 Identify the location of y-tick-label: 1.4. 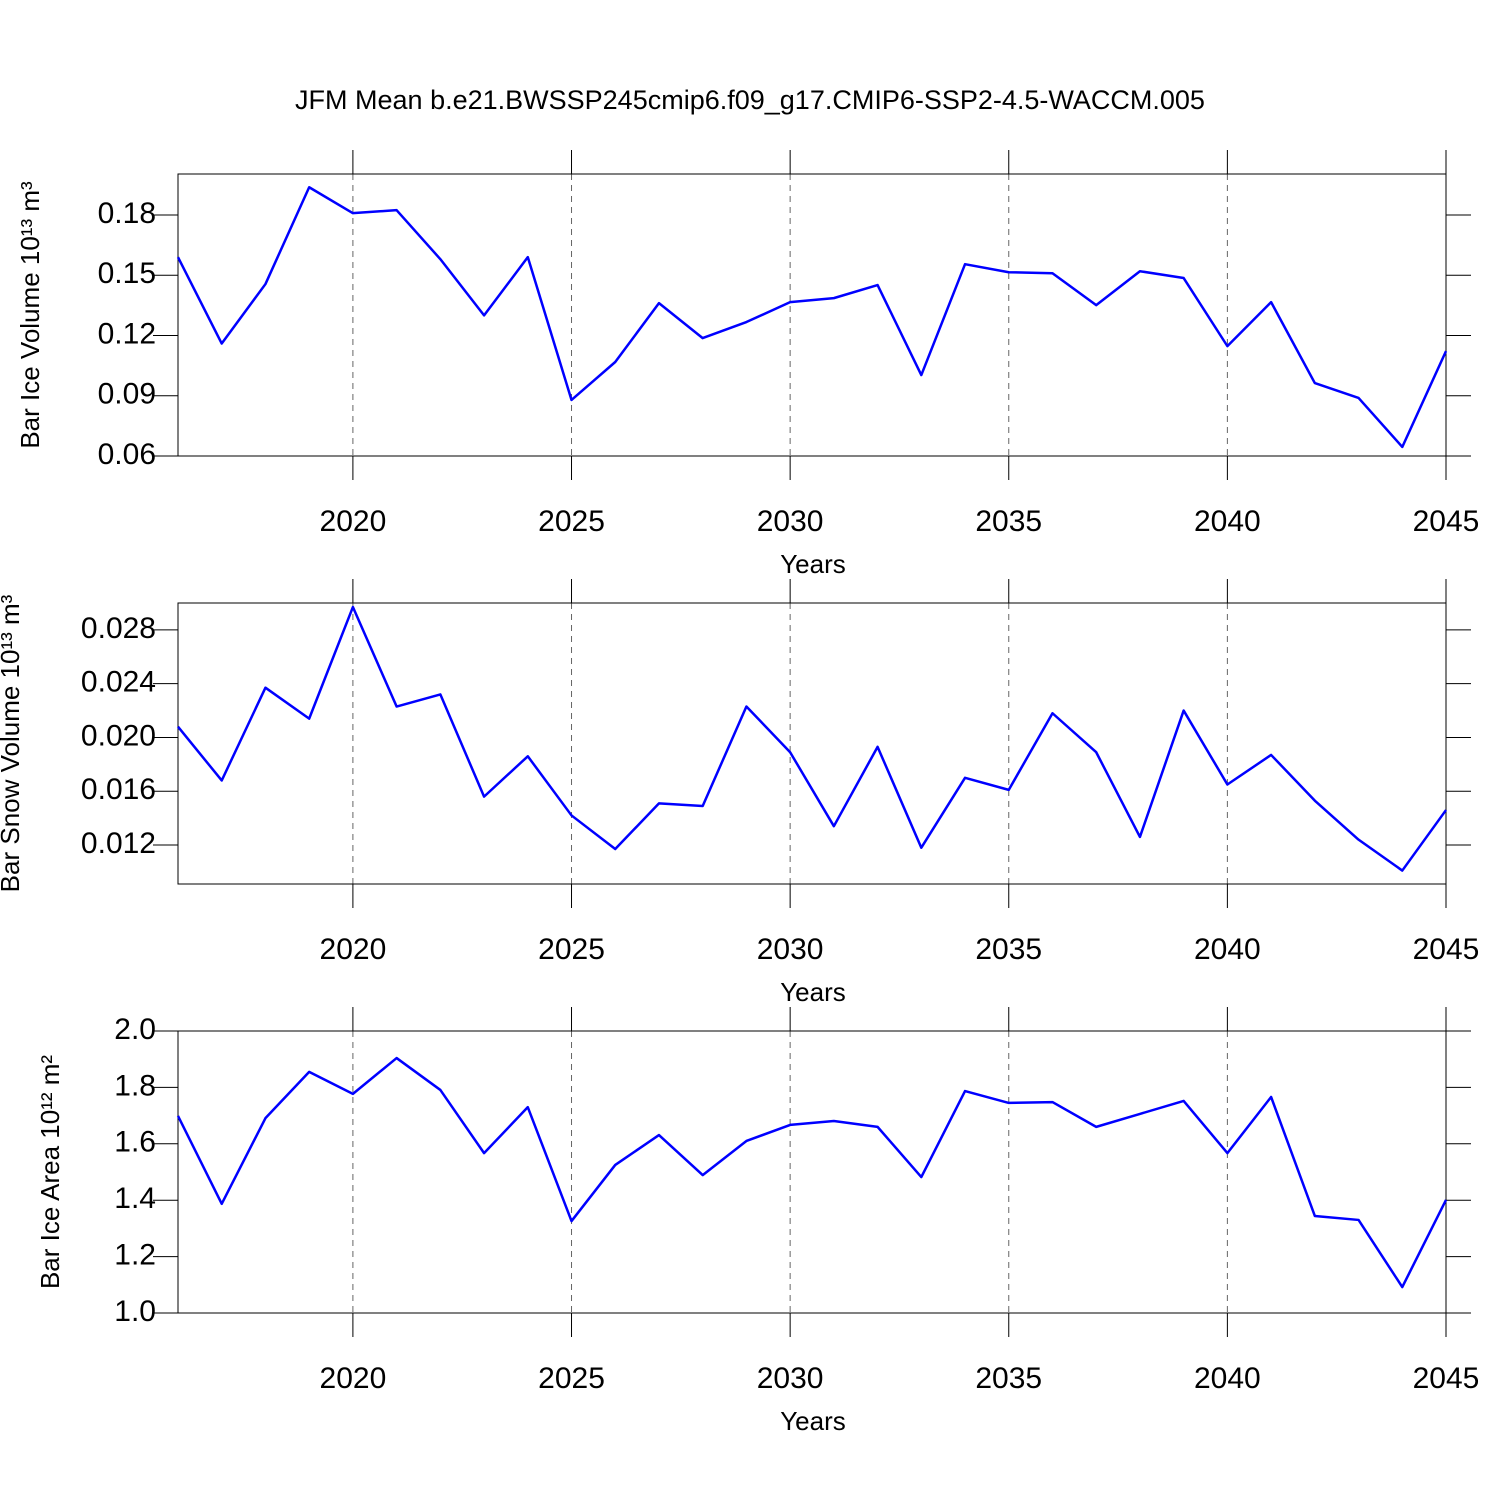
(135, 1198).